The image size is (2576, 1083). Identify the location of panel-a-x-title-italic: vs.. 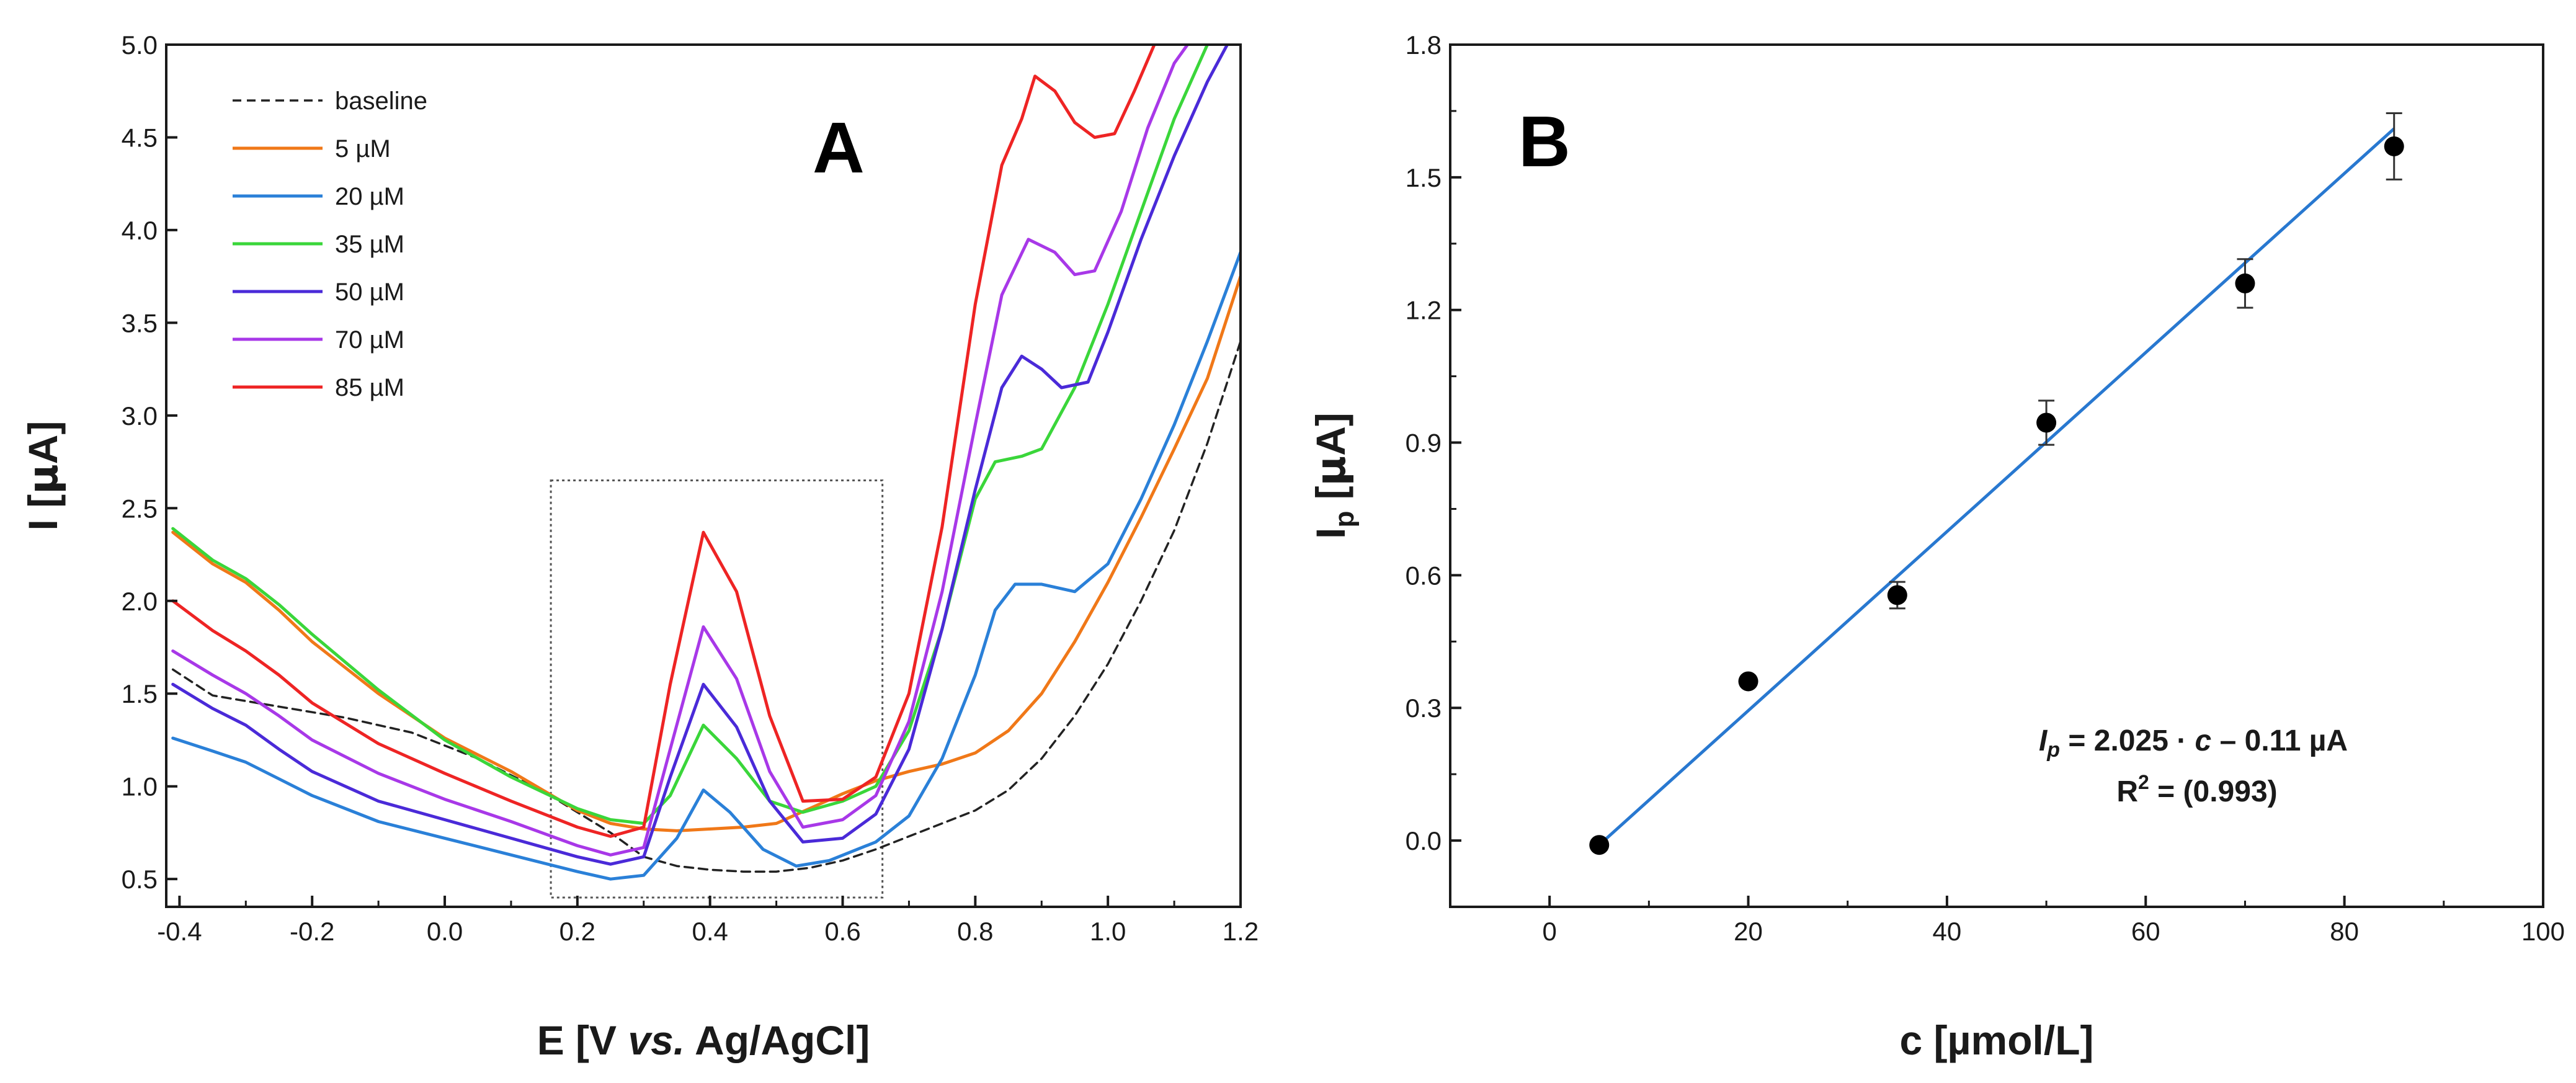
(656, 1040).